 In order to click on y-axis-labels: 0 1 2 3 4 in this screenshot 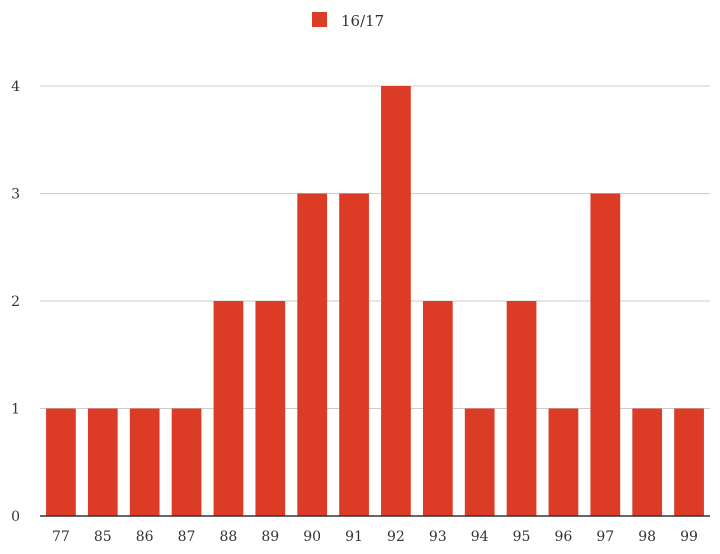, I will do `click(15, 302)`.